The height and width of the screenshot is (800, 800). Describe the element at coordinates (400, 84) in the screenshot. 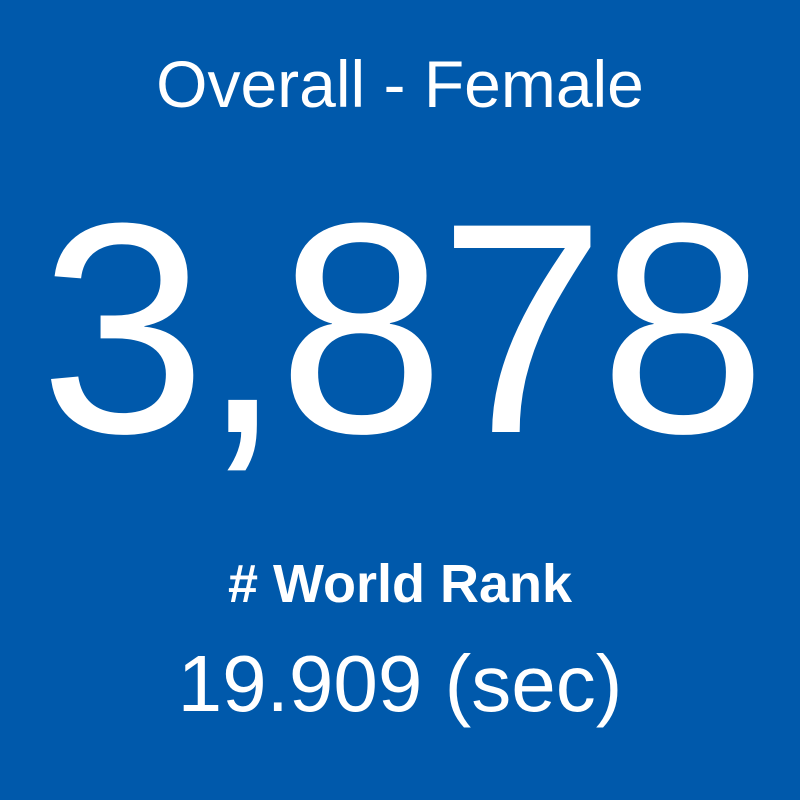

I see `title: Overall - Female` at that location.